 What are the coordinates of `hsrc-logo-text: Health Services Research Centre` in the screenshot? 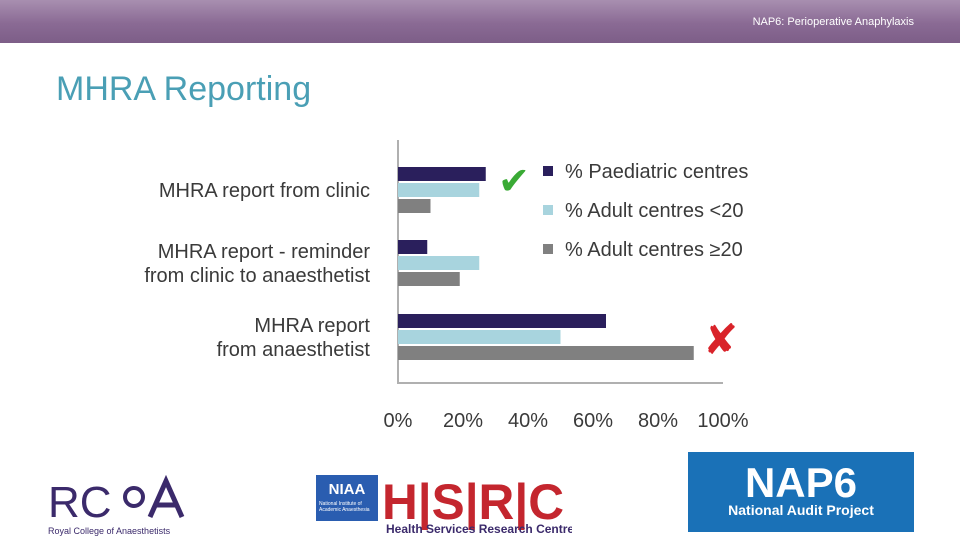 It's located at (479, 529).